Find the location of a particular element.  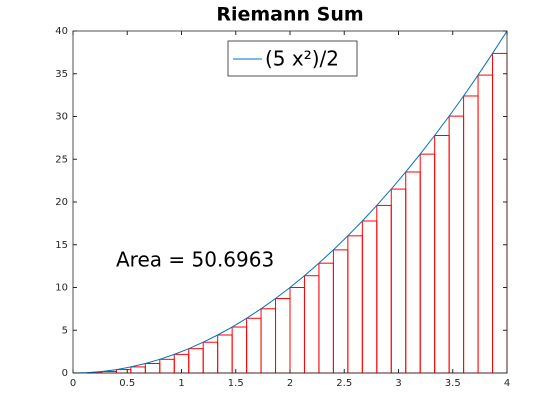

y-tick-label: 40 is located at coordinates (61, 31).